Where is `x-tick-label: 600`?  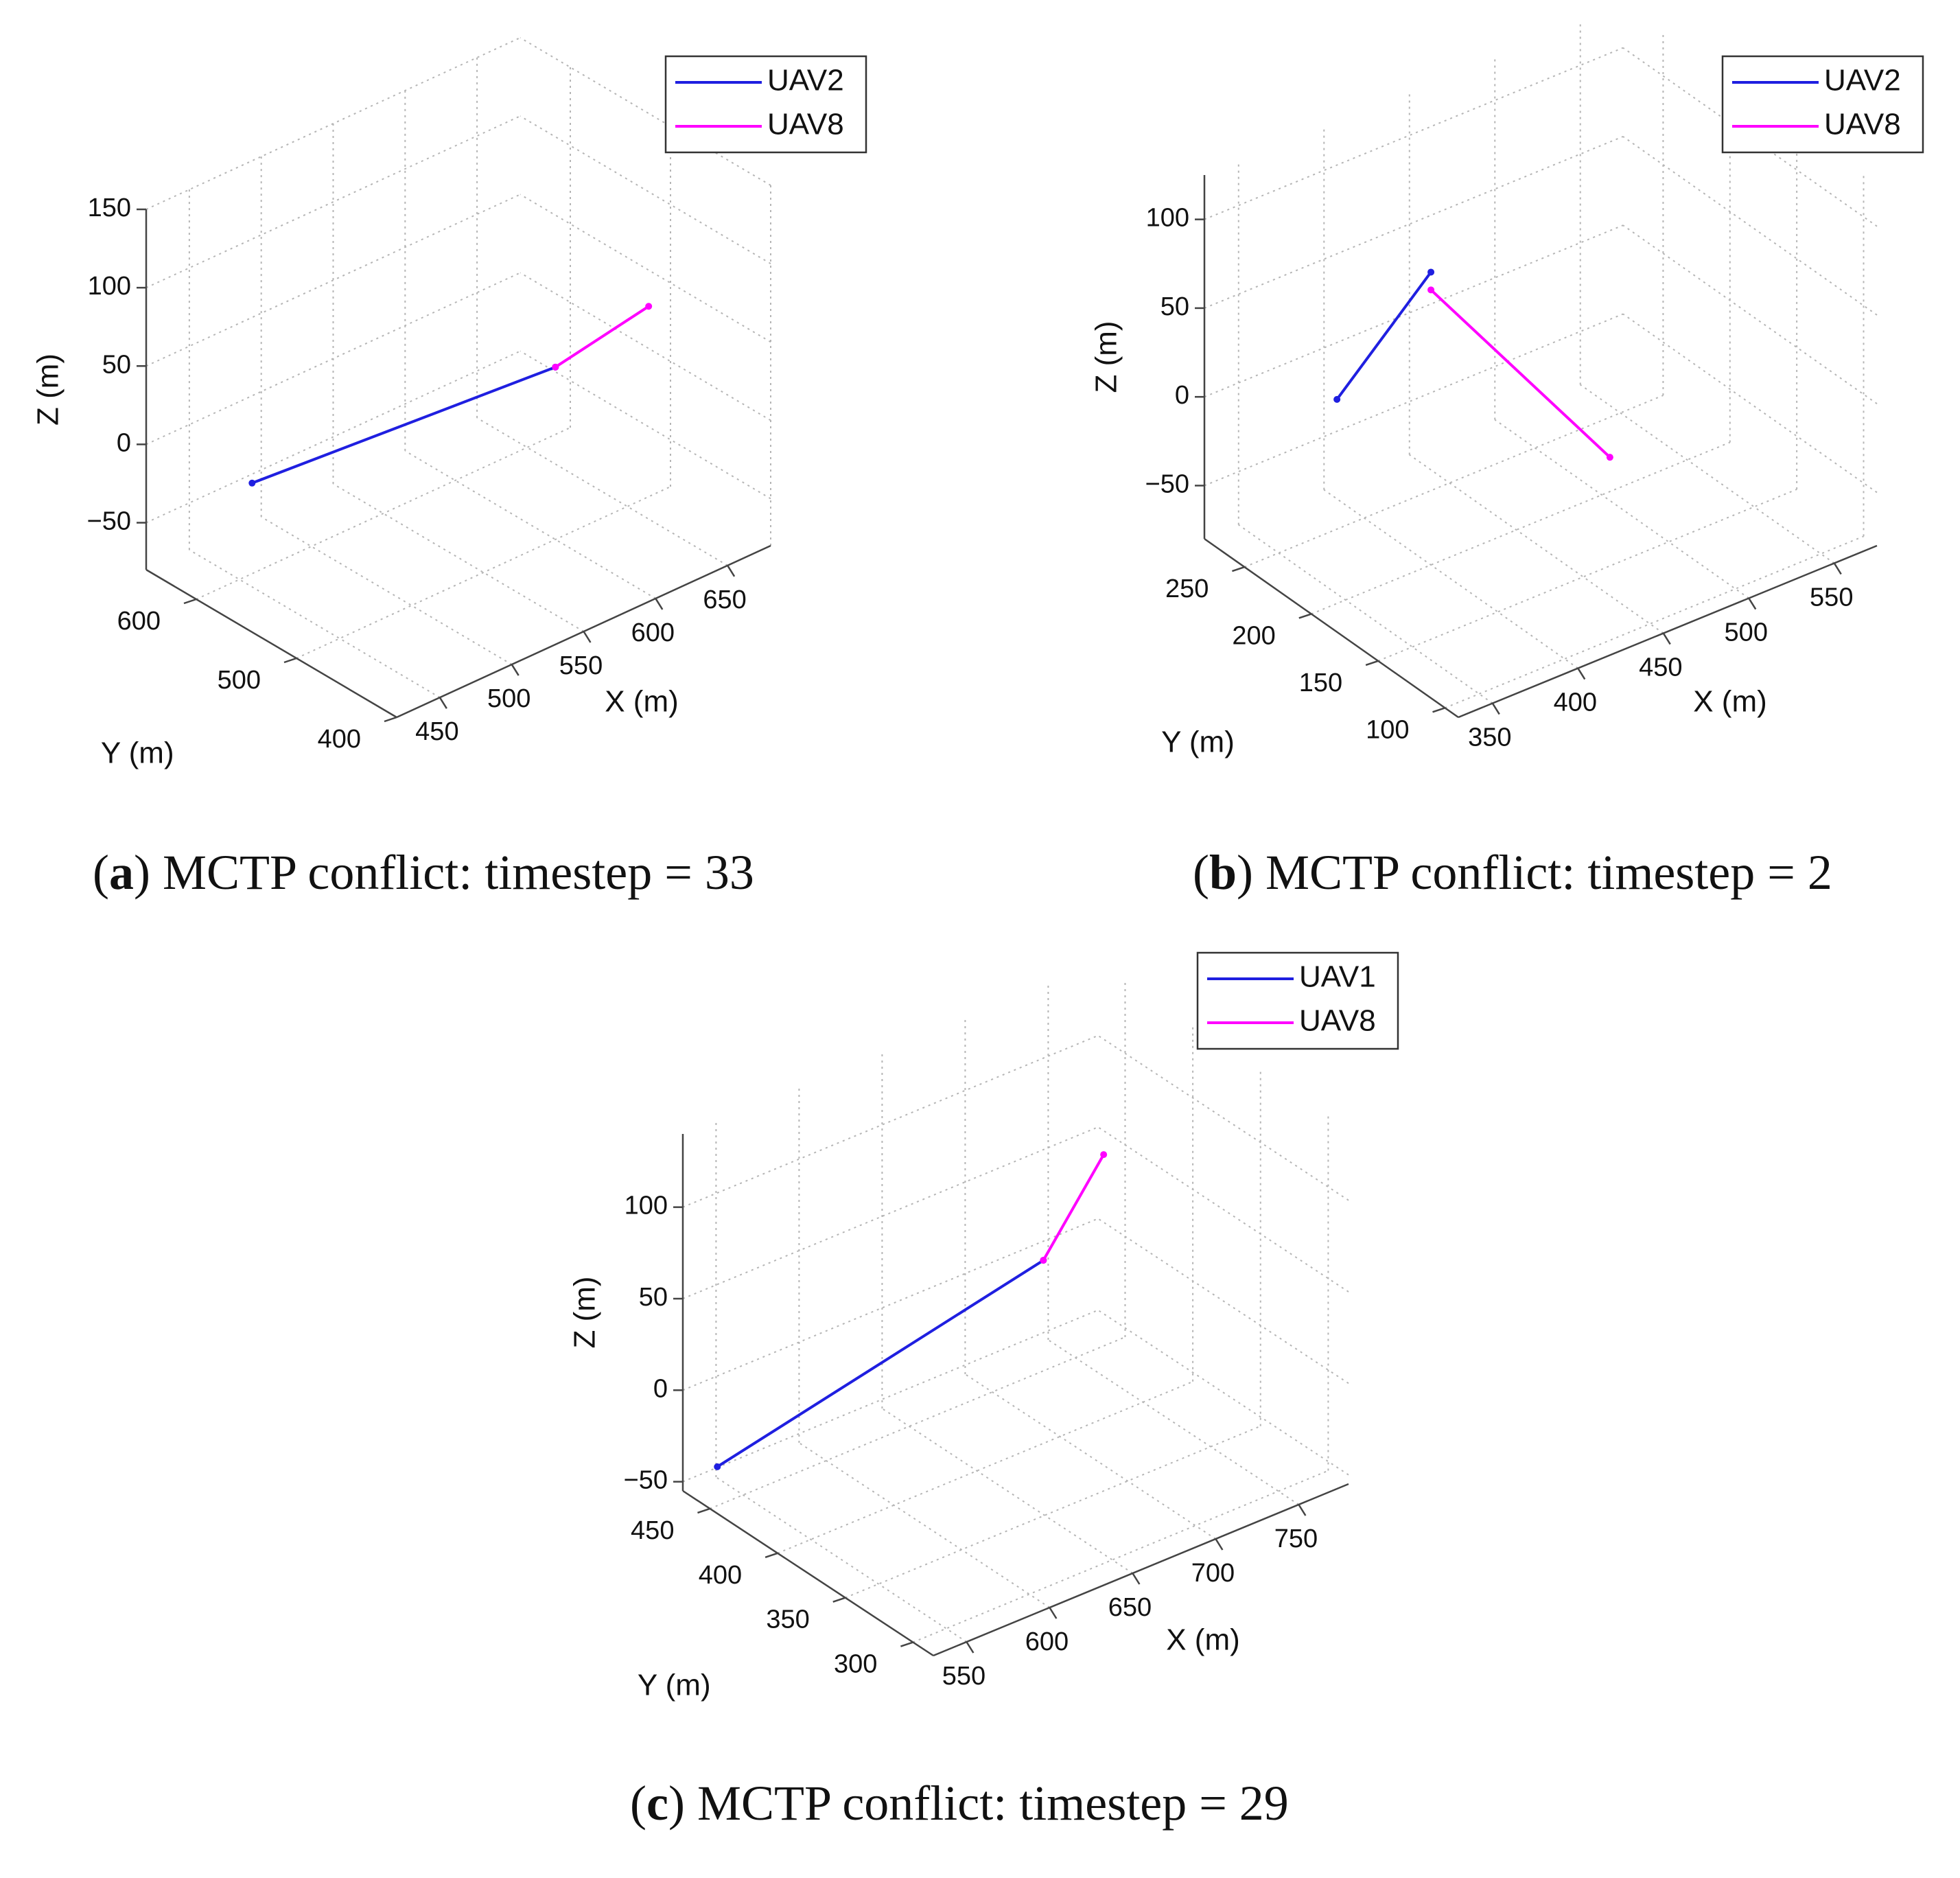
x-tick-label: 600 is located at coordinates (653, 632).